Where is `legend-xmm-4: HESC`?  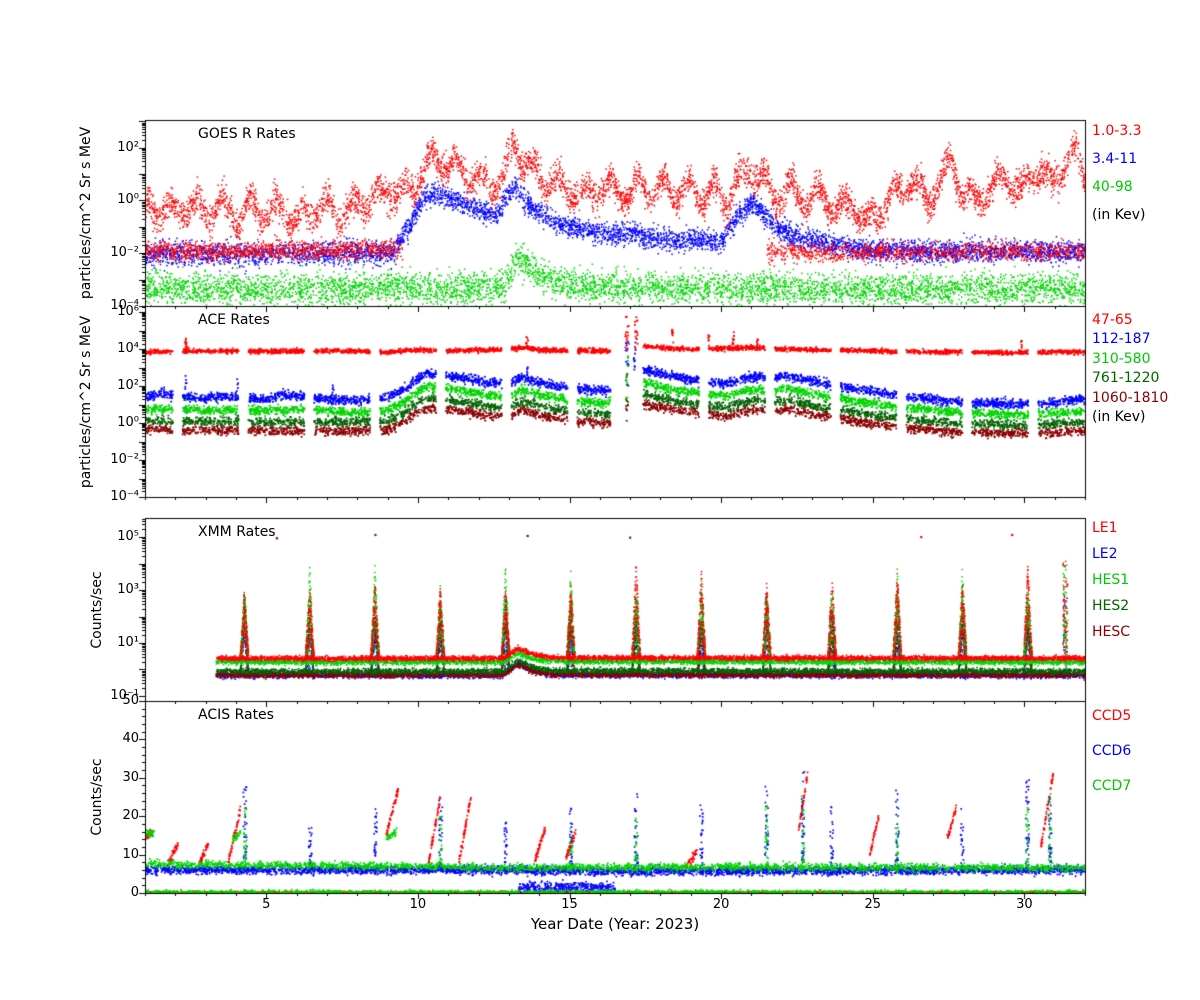 legend-xmm-4: HESC is located at coordinates (1111, 632).